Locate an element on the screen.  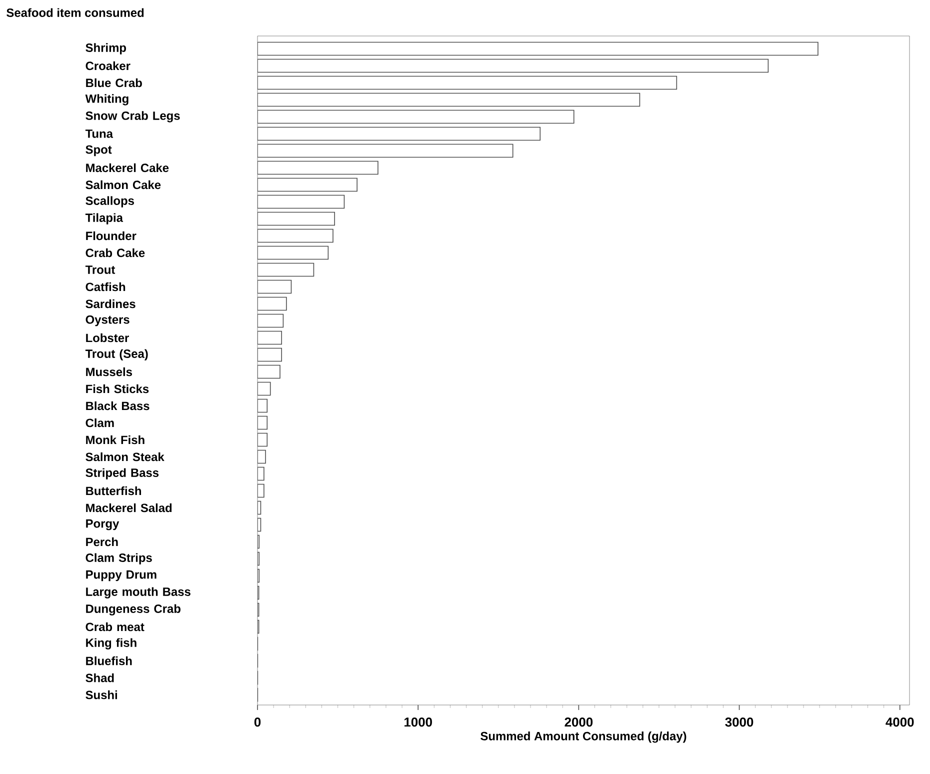
y-tick-label: Spot is located at coordinates (99, 150).